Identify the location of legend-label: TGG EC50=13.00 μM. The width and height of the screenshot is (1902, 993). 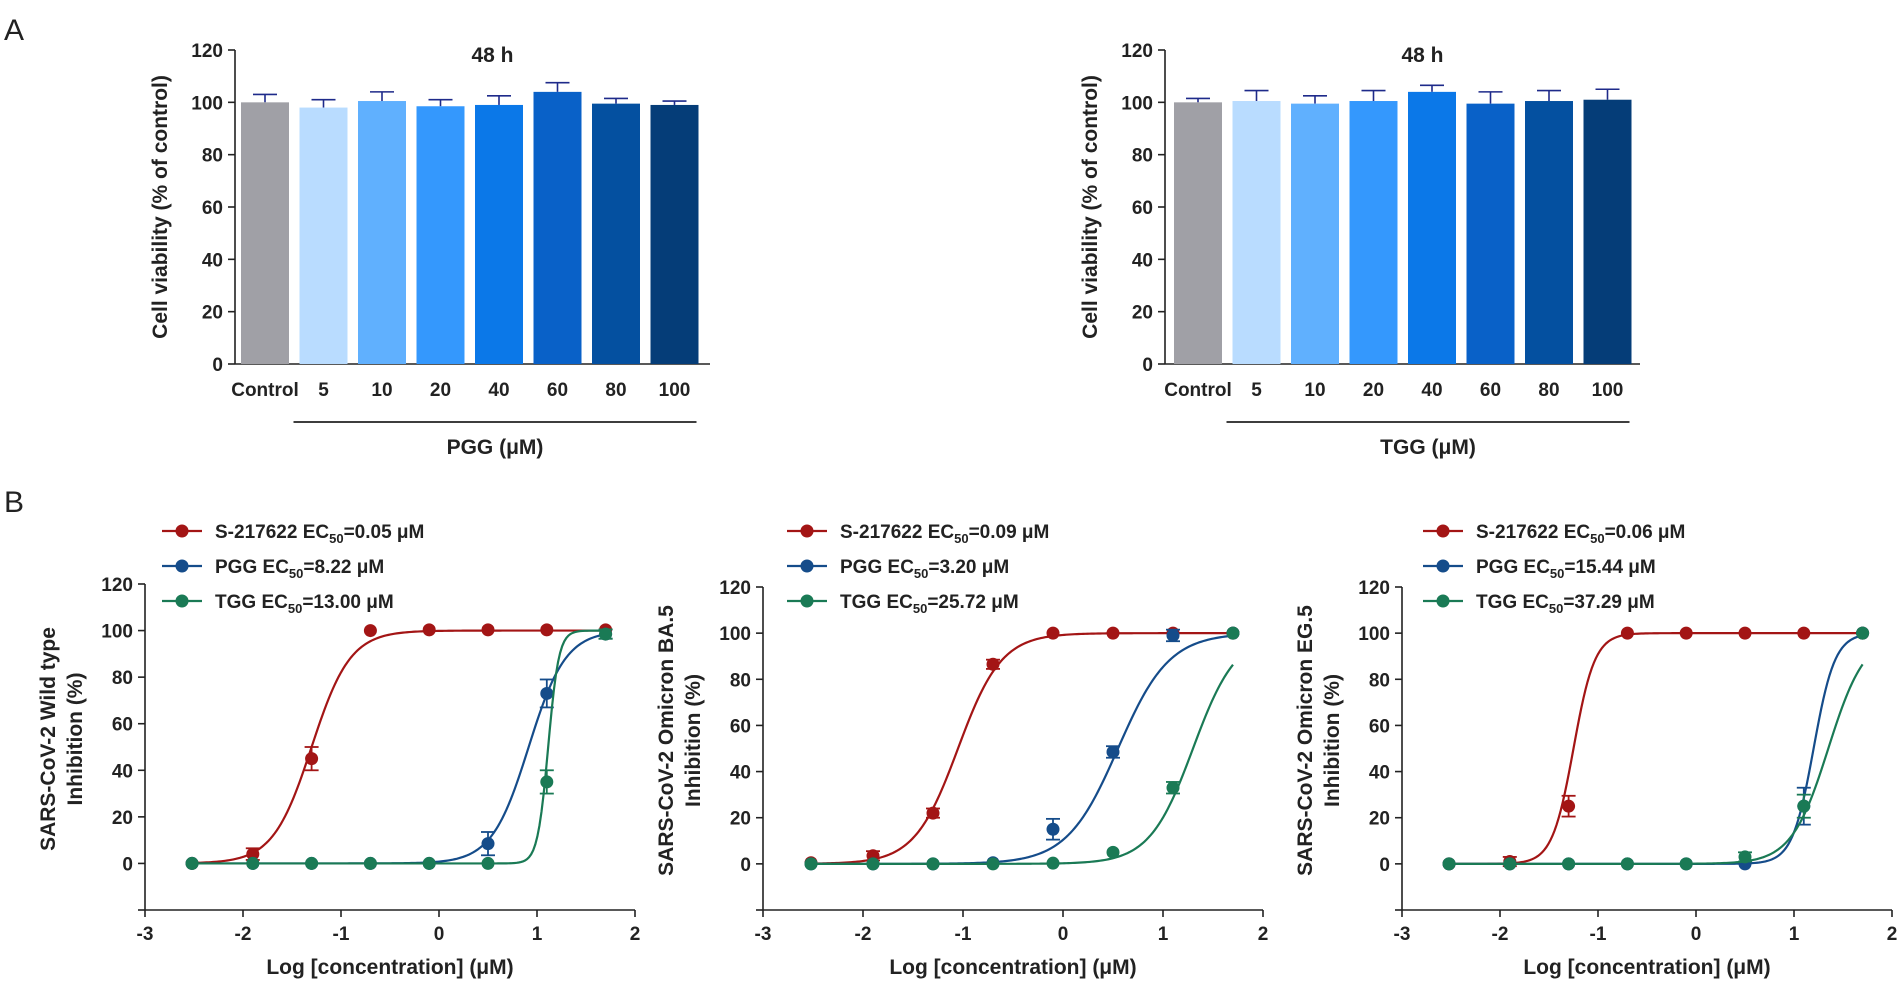
(304, 604).